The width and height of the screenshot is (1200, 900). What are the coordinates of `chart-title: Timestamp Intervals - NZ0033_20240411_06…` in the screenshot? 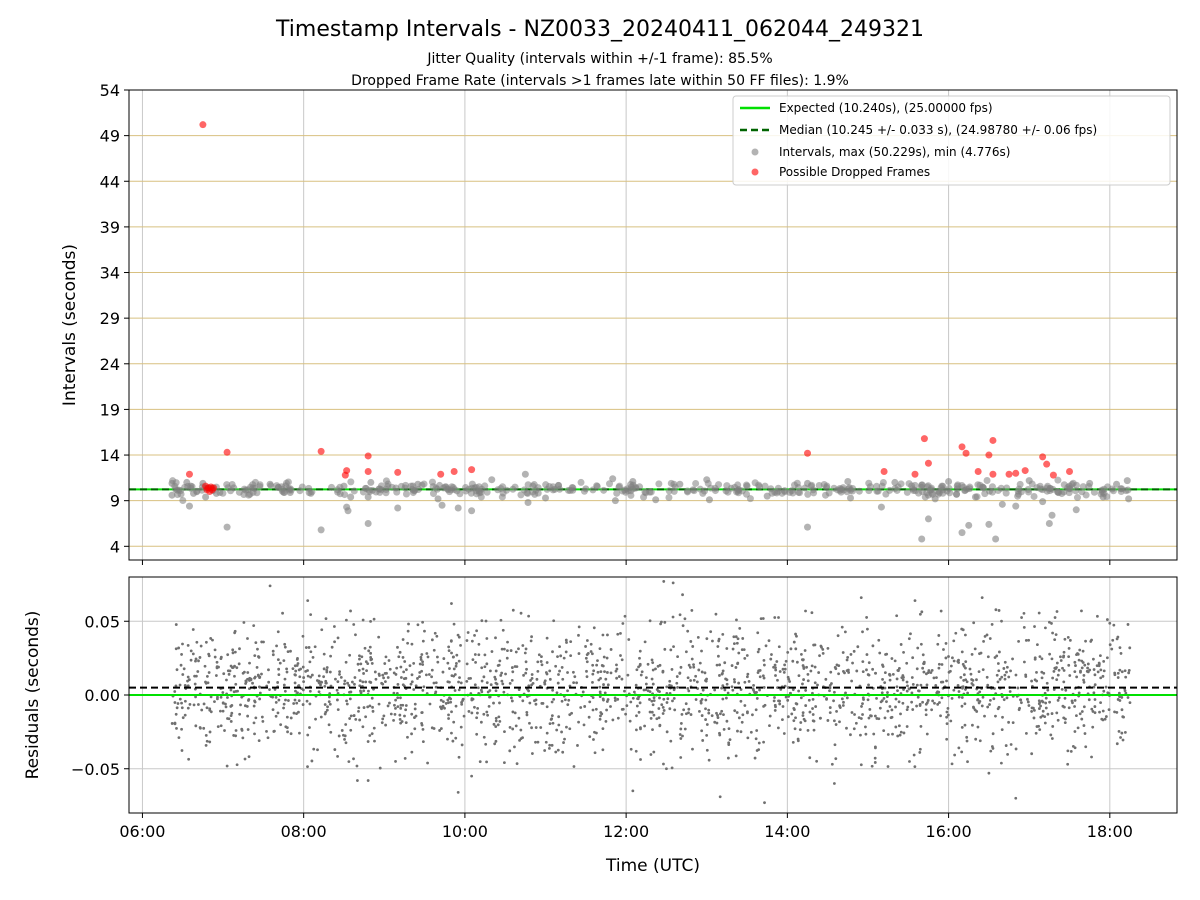 It's located at (599, 29).